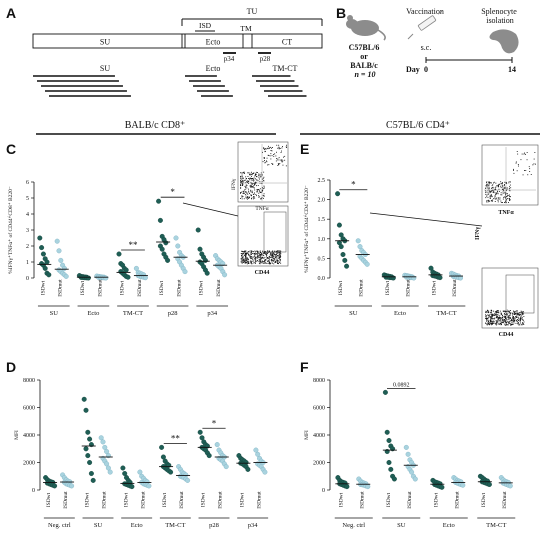  I want to click on series-label-wt: ISDwt, so click(165, 499).